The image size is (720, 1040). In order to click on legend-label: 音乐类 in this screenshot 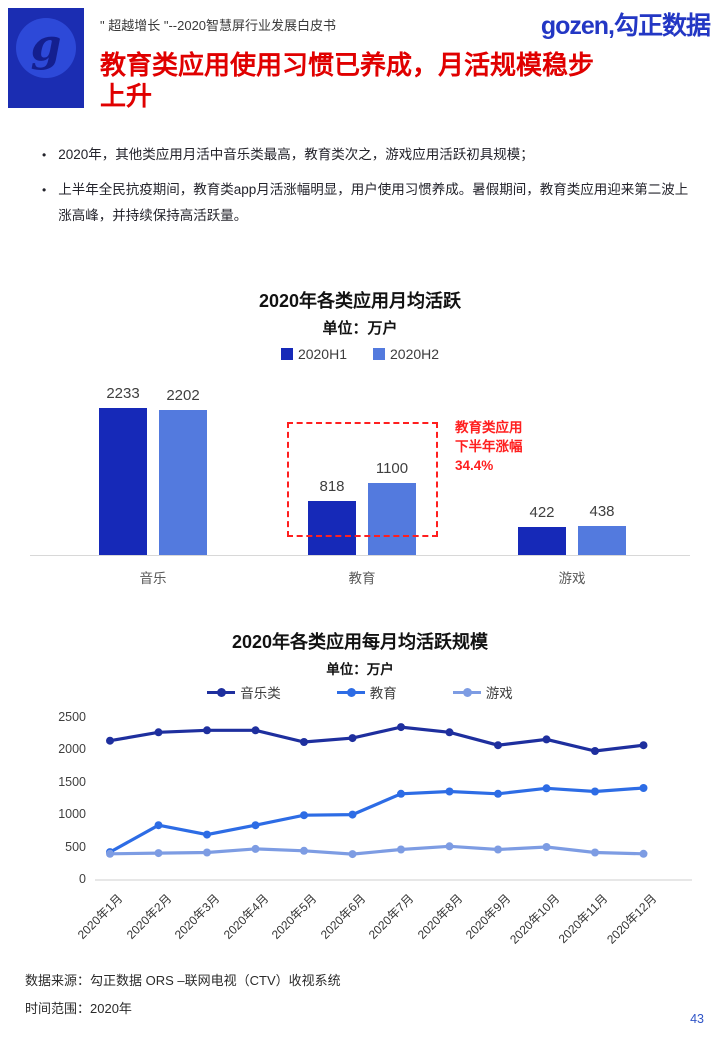, I will do `click(260, 693)`.